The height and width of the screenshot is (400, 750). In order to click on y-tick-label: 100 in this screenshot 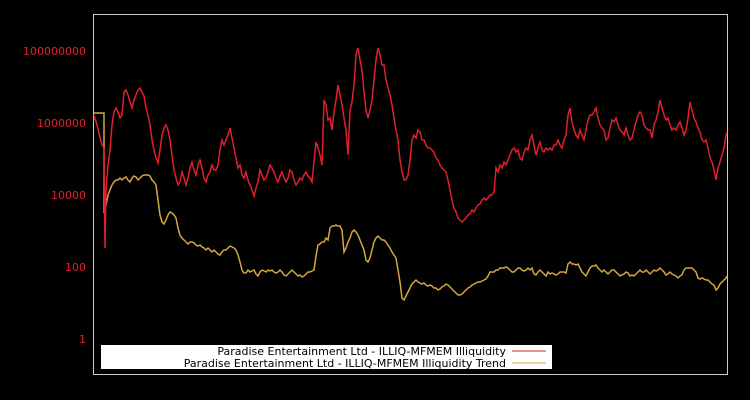, I will do `click(75, 267)`.